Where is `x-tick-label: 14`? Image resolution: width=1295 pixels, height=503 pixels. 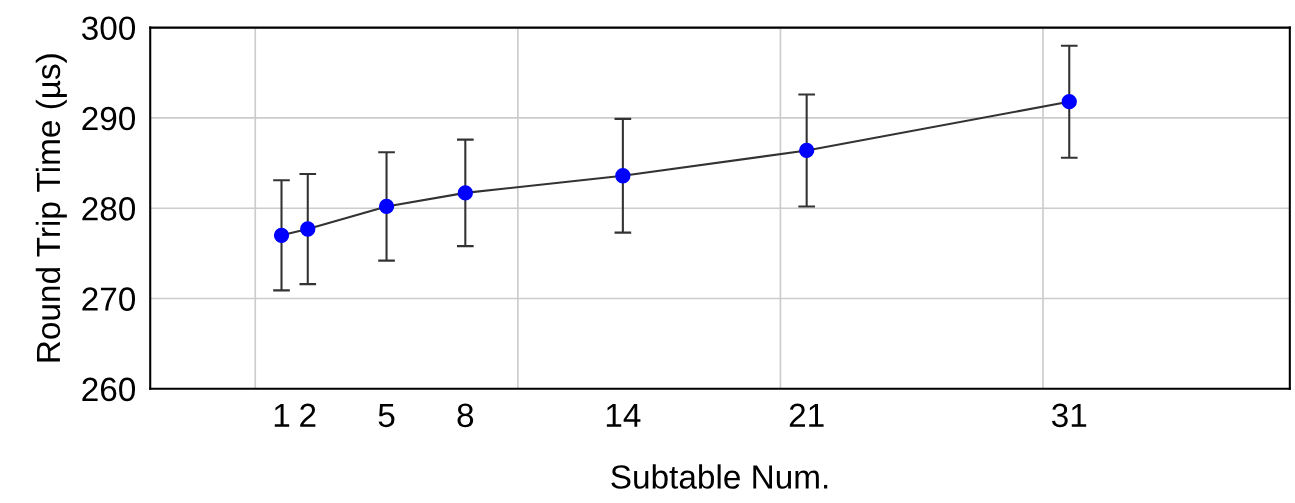
x-tick-label: 14 is located at coordinates (623, 415).